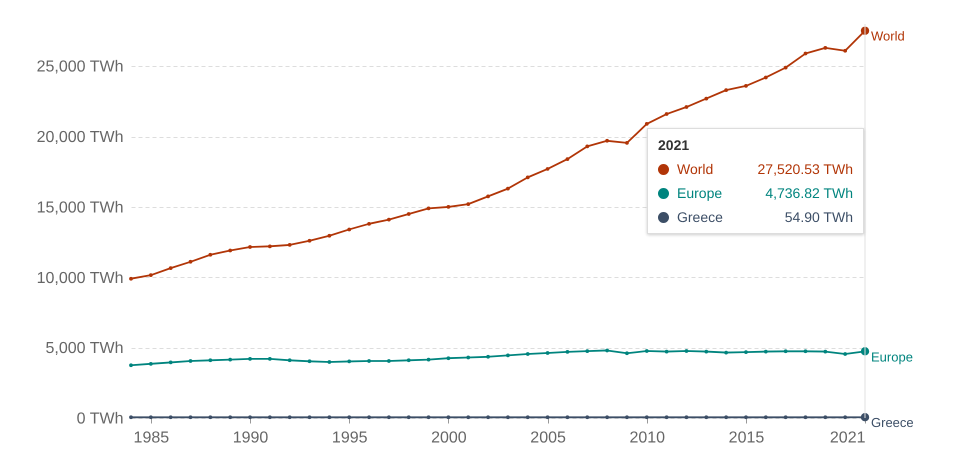 The image size is (963, 457). What do you see at coordinates (746, 438) in the screenshot?
I see `x-tick-label: 2015` at bounding box center [746, 438].